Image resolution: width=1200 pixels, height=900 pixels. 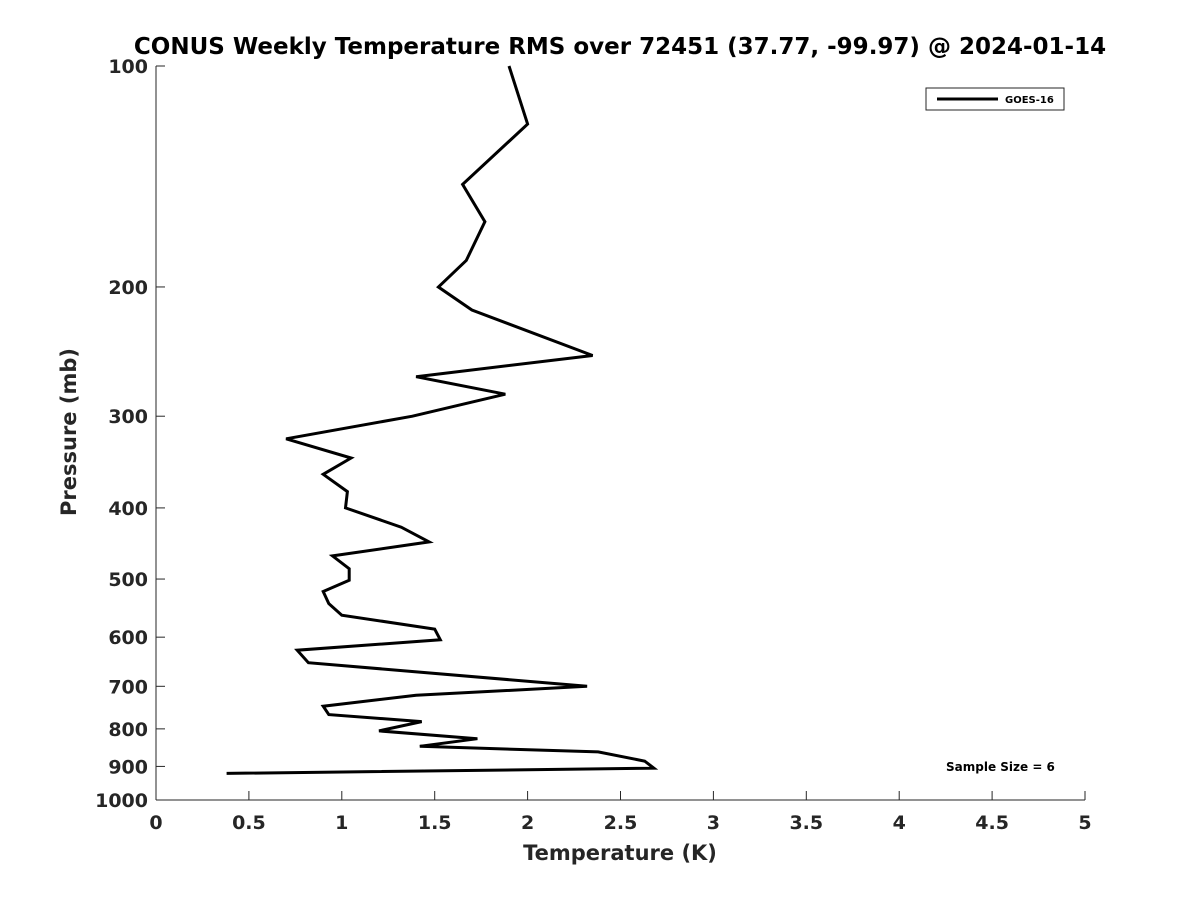 What do you see at coordinates (128, 687) in the screenshot?
I see `y-tick-label: 700` at bounding box center [128, 687].